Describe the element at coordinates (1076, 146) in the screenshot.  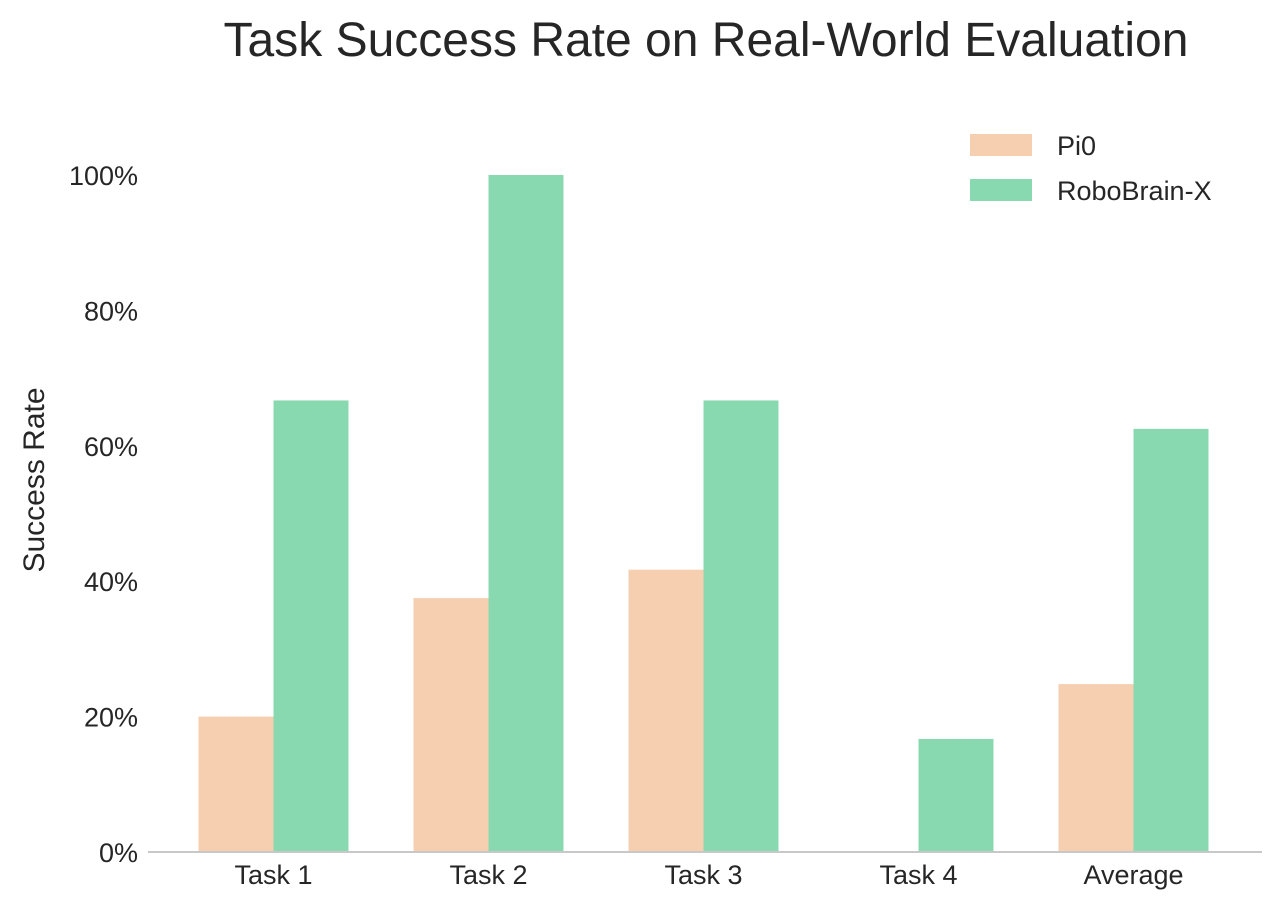
I see `legend-label: Pi0` at that location.